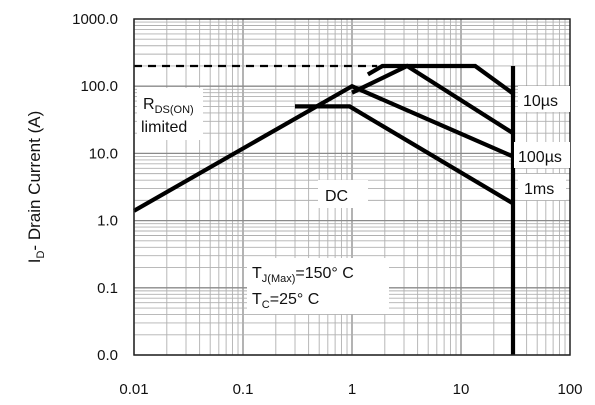 This screenshot has height=405, width=595. Describe the element at coordinates (107, 288) in the screenshot. I see `y-tick-label: 0.1` at that location.